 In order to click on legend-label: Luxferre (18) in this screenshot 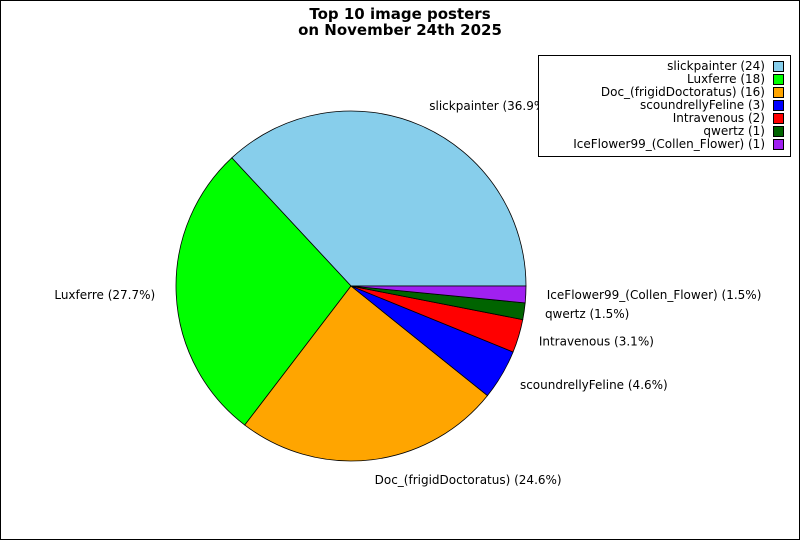, I will do `click(725, 79)`.